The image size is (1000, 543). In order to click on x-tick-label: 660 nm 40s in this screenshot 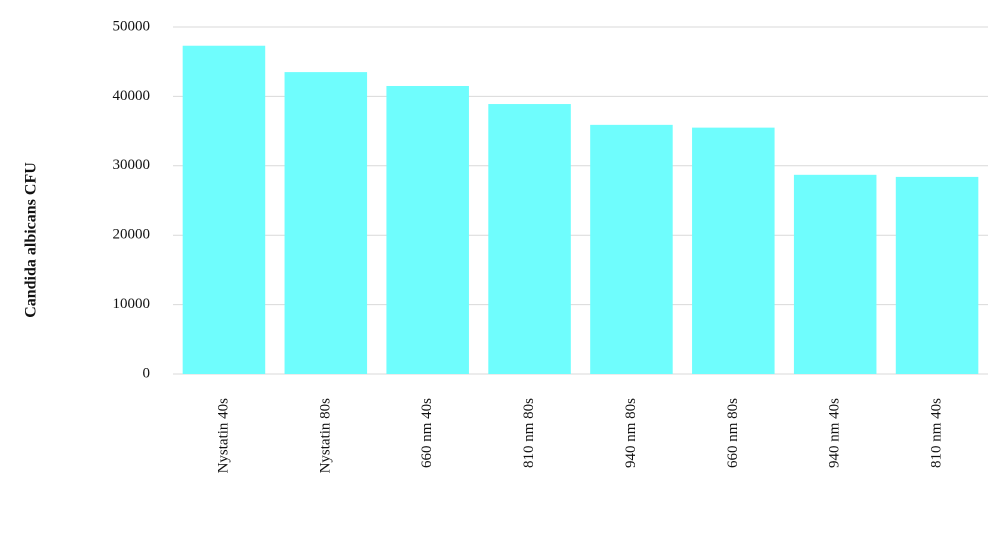, I will do `click(427, 433)`.